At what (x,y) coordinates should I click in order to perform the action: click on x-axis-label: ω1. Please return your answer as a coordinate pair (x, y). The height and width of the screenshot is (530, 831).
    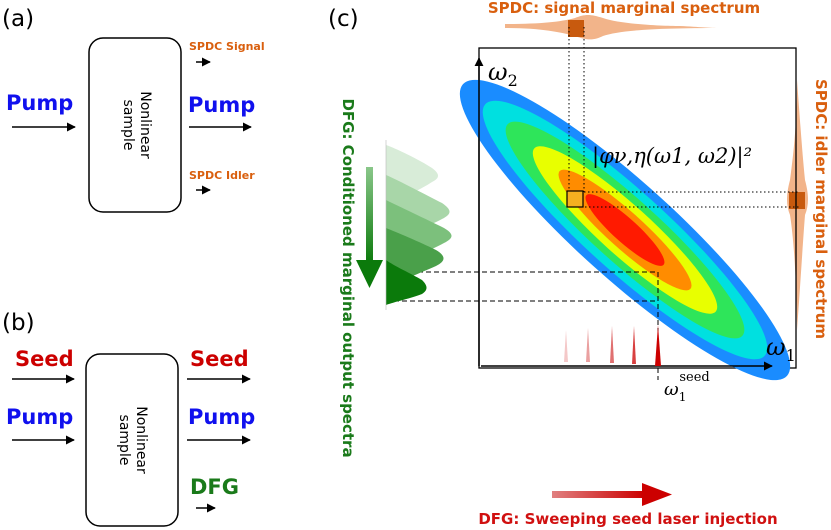
    Looking at the image, I should click on (781, 349).